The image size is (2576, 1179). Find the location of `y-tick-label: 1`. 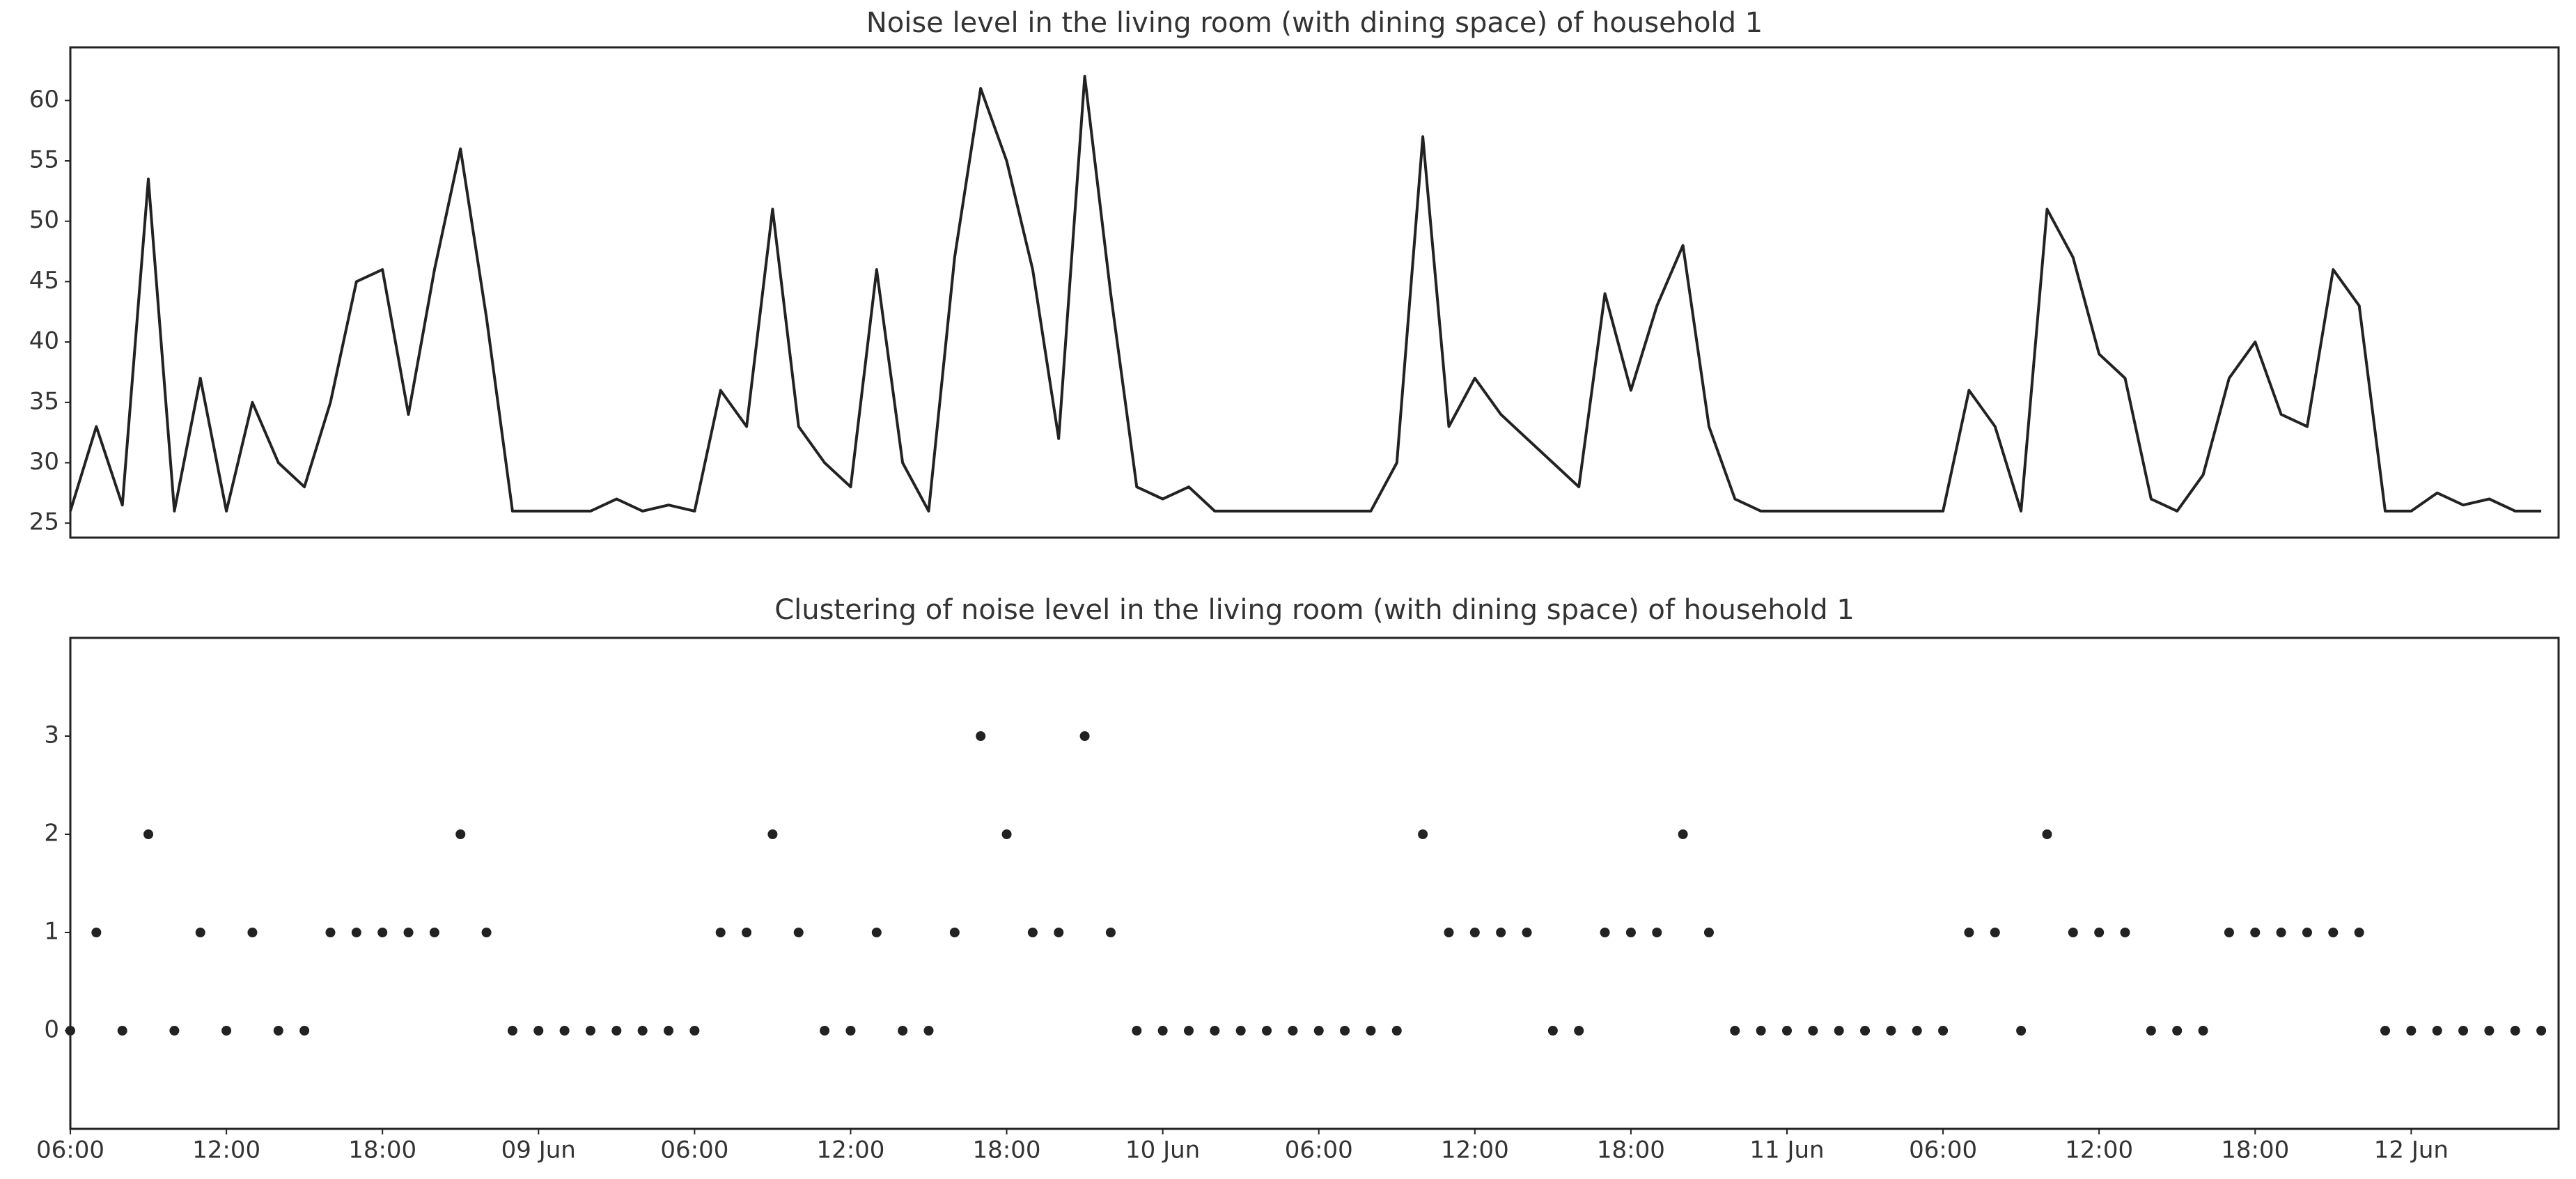

y-tick-label: 1 is located at coordinates (51, 932).